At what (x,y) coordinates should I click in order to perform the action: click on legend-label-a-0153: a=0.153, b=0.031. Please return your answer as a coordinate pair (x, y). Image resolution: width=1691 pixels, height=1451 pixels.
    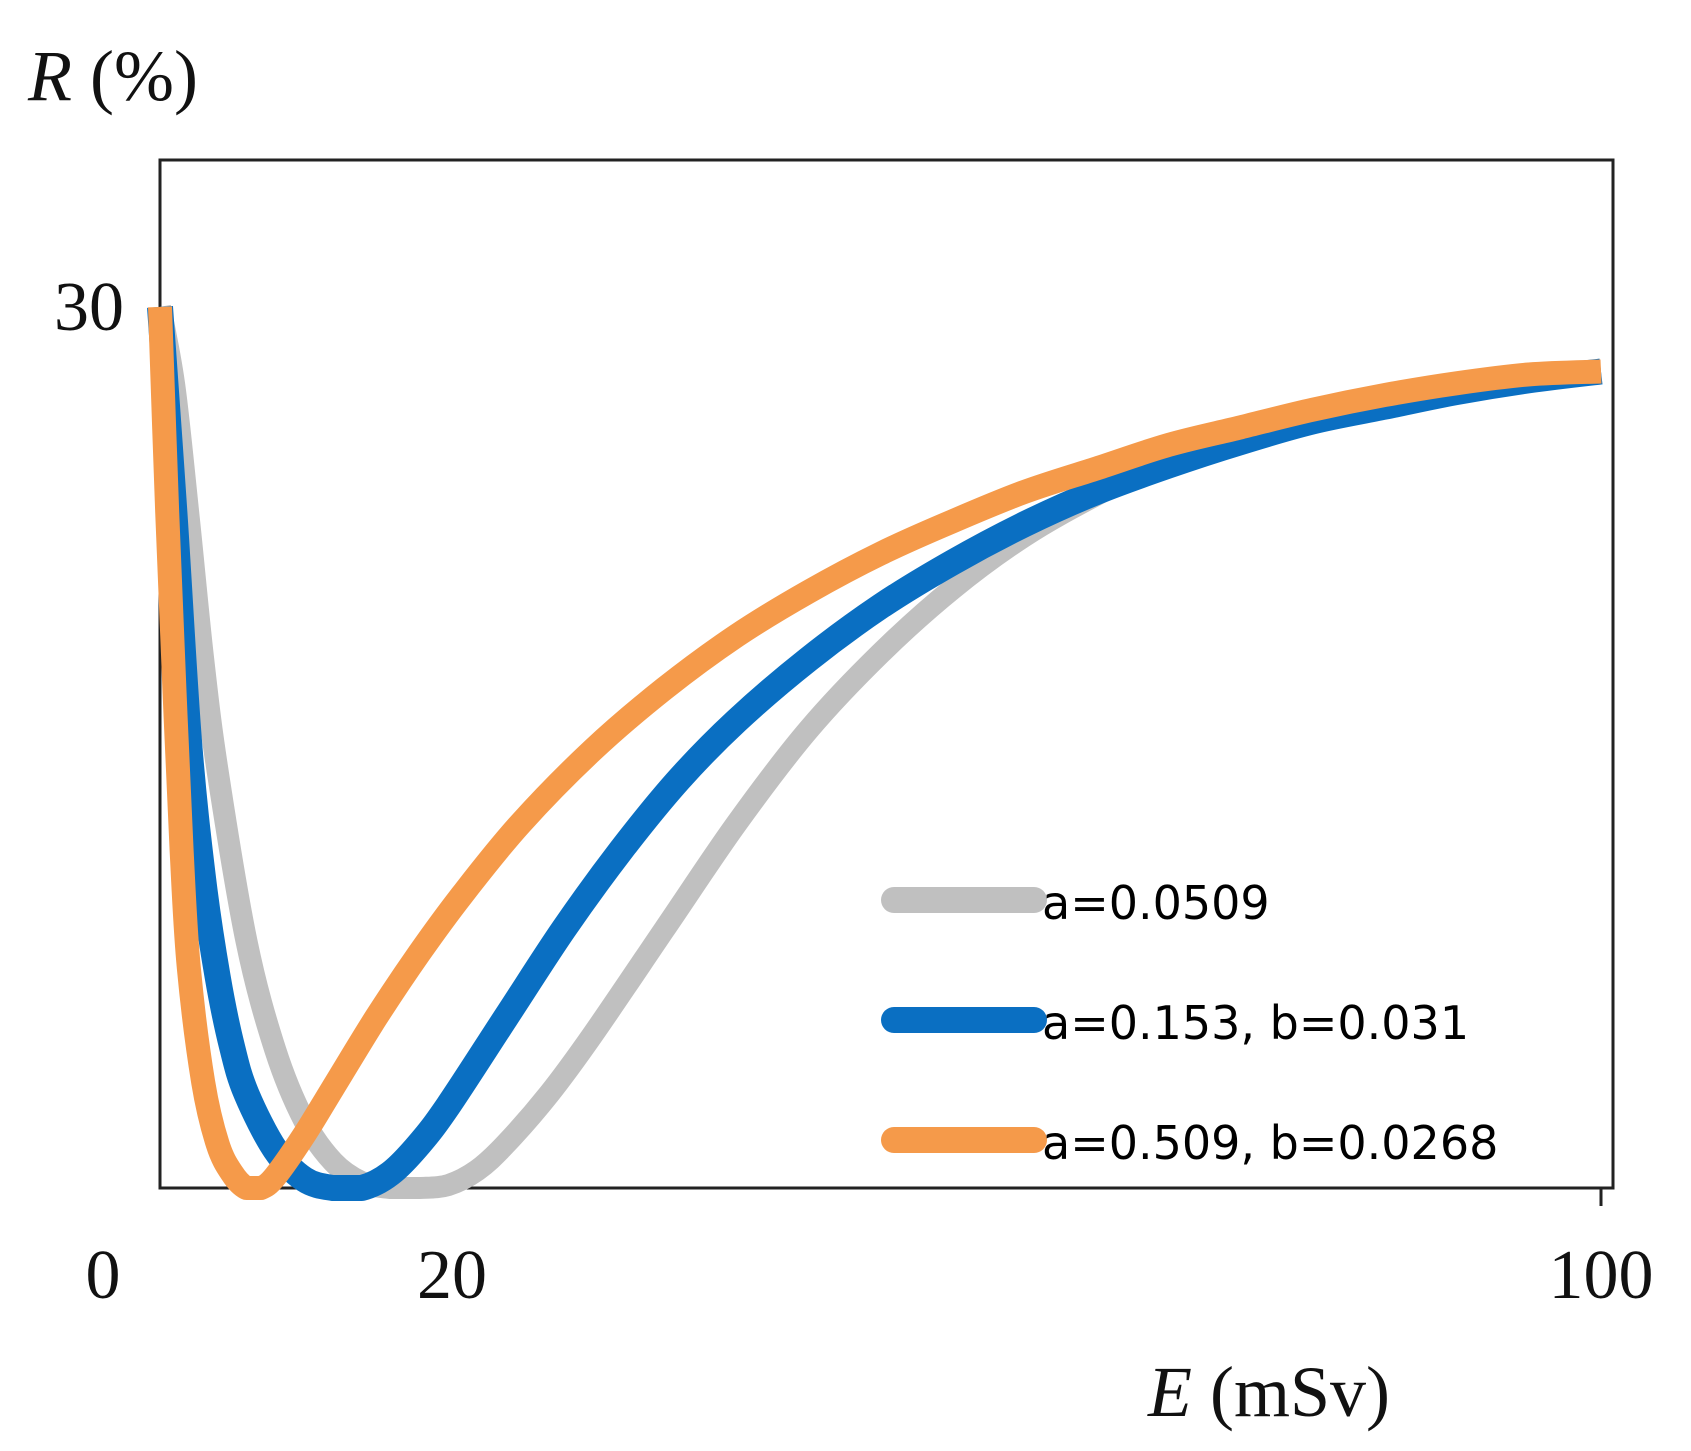
    Looking at the image, I should click on (1255, 1023).